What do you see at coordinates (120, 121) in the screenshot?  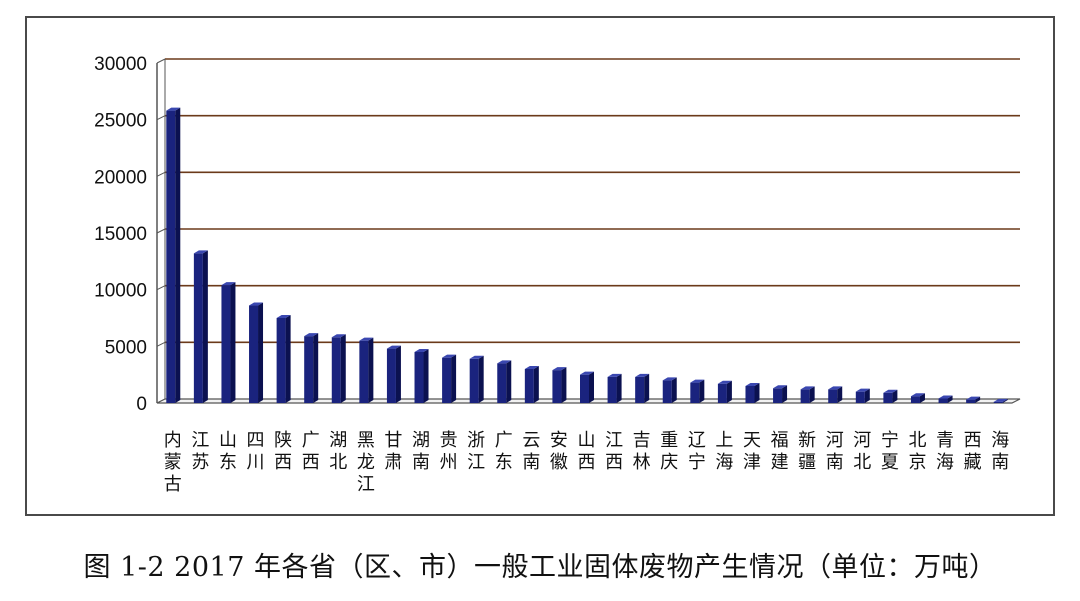 I see `y-tick-label: 25000` at bounding box center [120, 121].